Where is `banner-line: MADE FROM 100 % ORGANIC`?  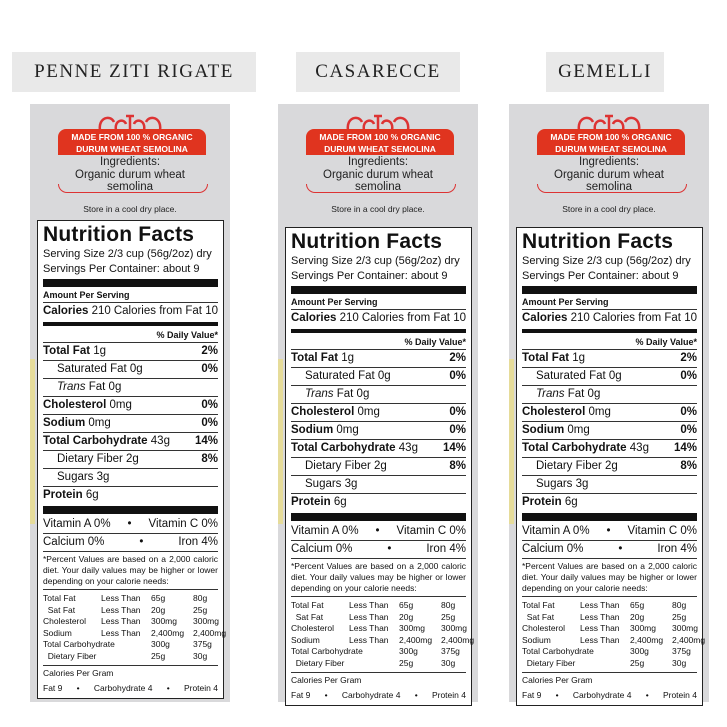 banner-line: MADE FROM 100 % ORGANIC is located at coordinates (611, 137).